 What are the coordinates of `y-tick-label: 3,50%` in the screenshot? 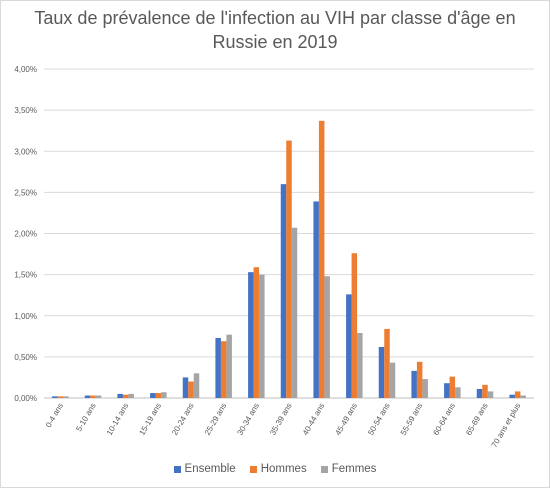 It's located at (25, 110).